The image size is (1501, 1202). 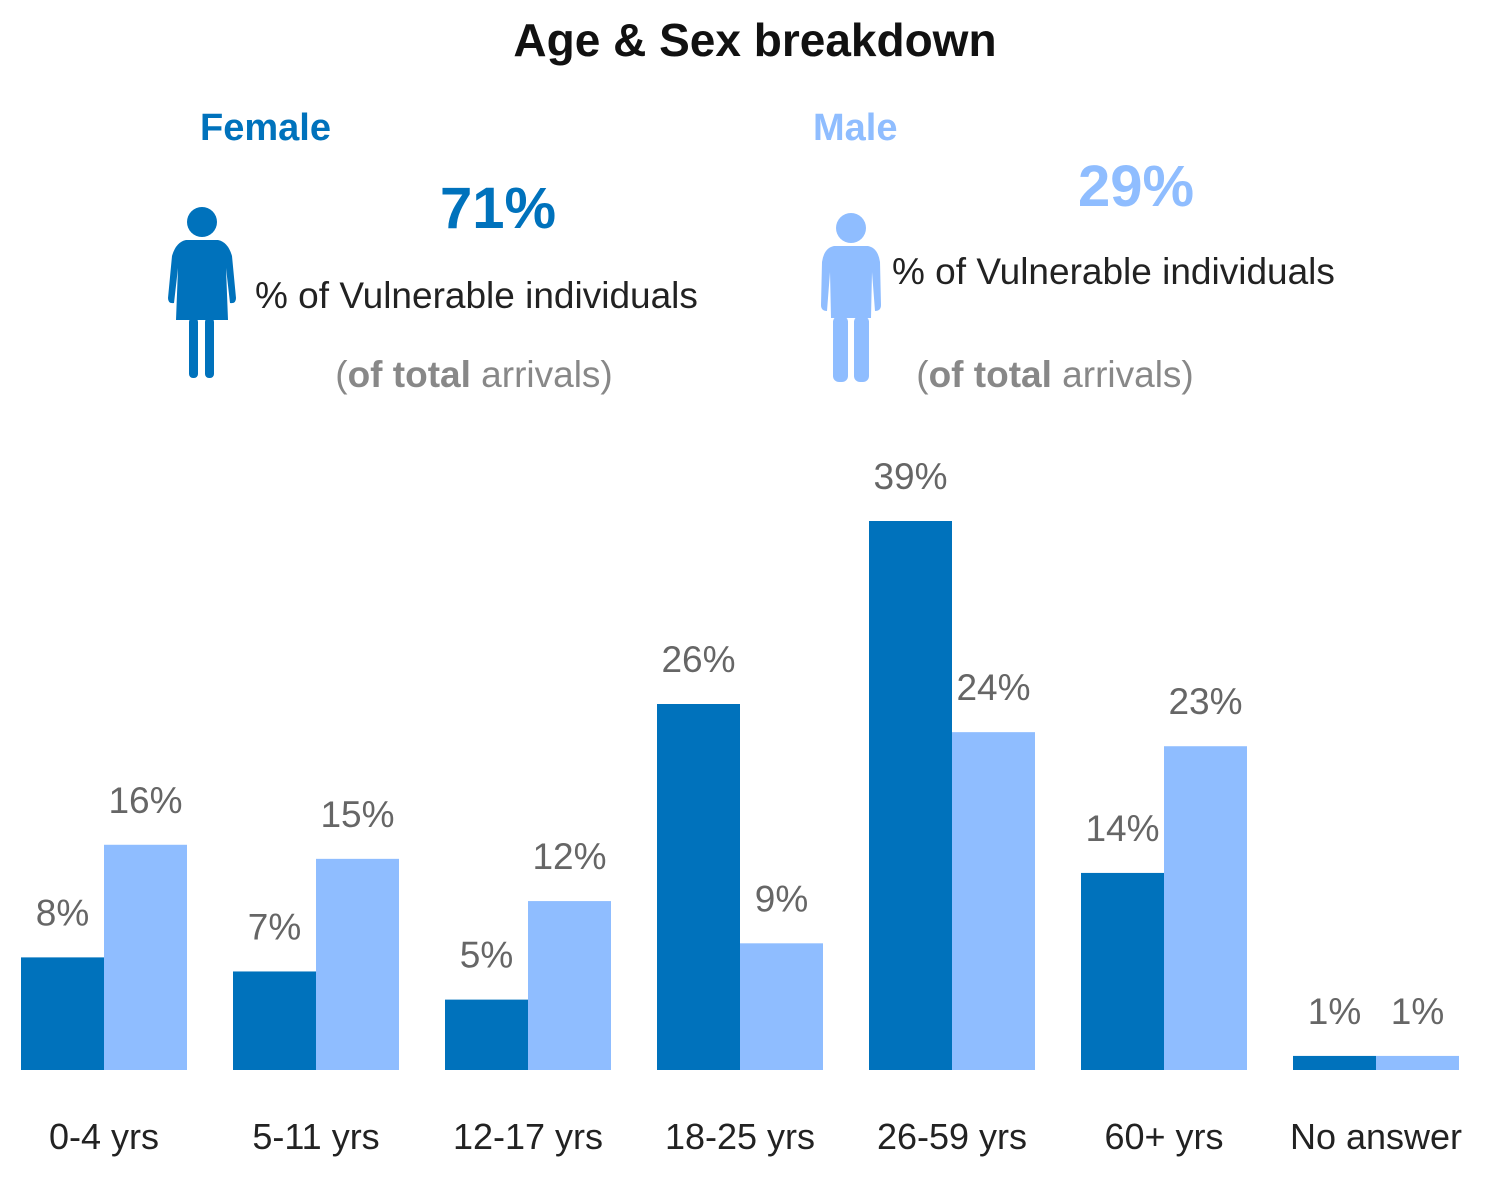 I want to click on sex-share: 29%, so click(x=1136, y=186).